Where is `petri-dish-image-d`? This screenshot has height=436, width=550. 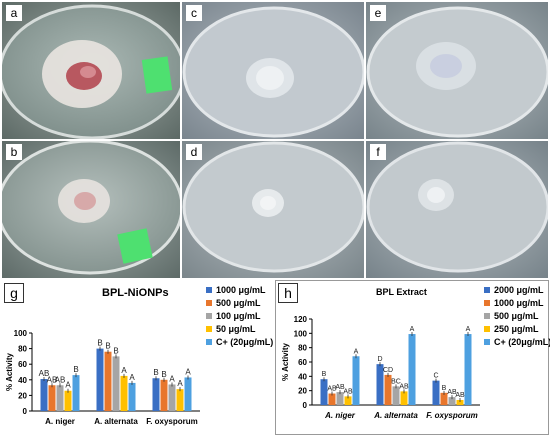 petri-dish-image-d is located at coordinates (273, 209).